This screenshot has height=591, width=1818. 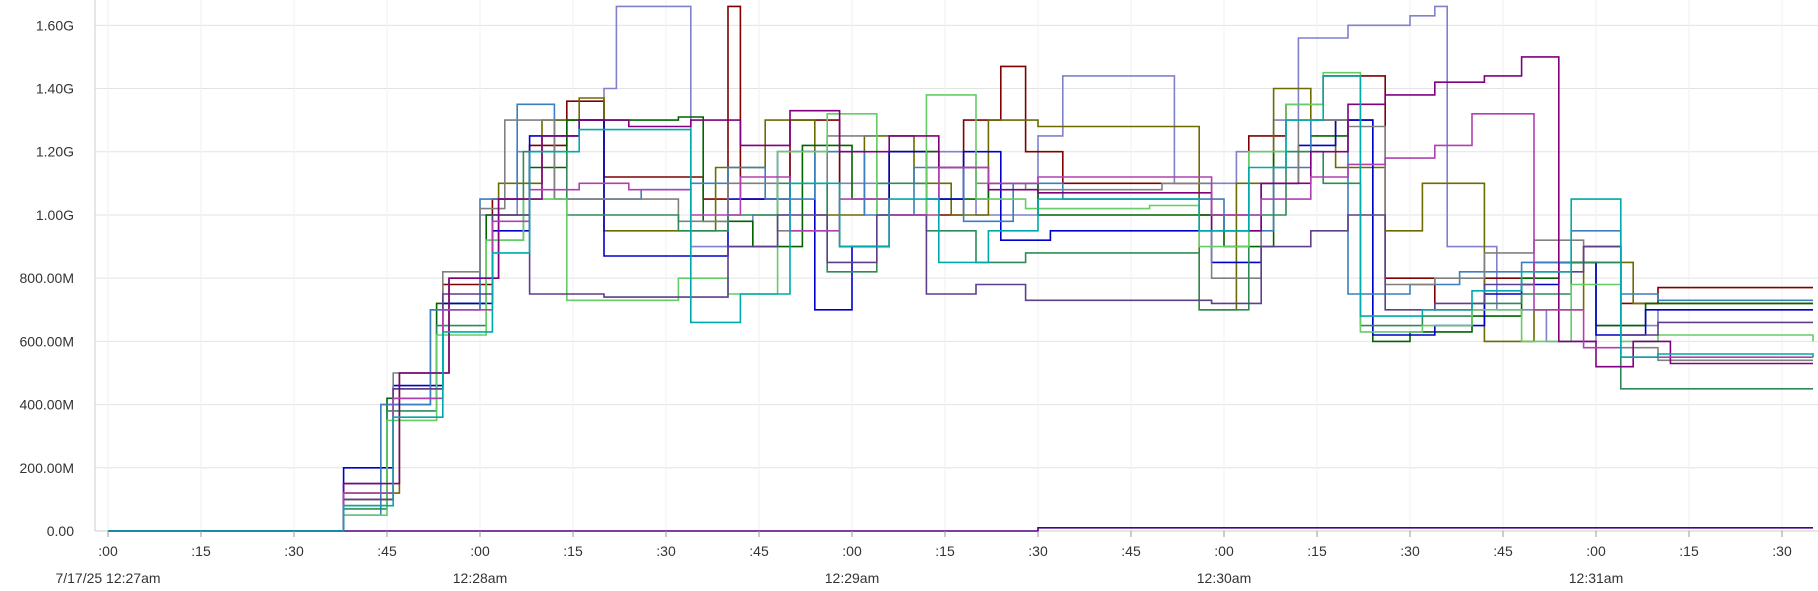 What do you see at coordinates (480, 578) in the screenshot?
I see `x-tick-sublabel: 12:28am` at bounding box center [480, 578].